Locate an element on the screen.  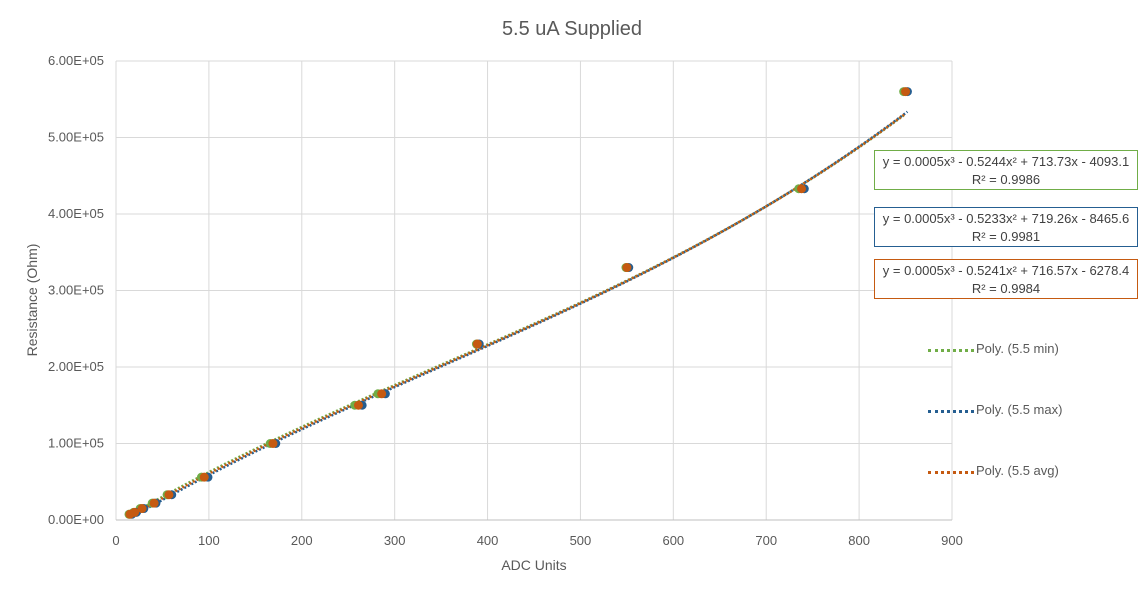
y-tick-label: 3.00E+05 is located at coordinates (76, 290).